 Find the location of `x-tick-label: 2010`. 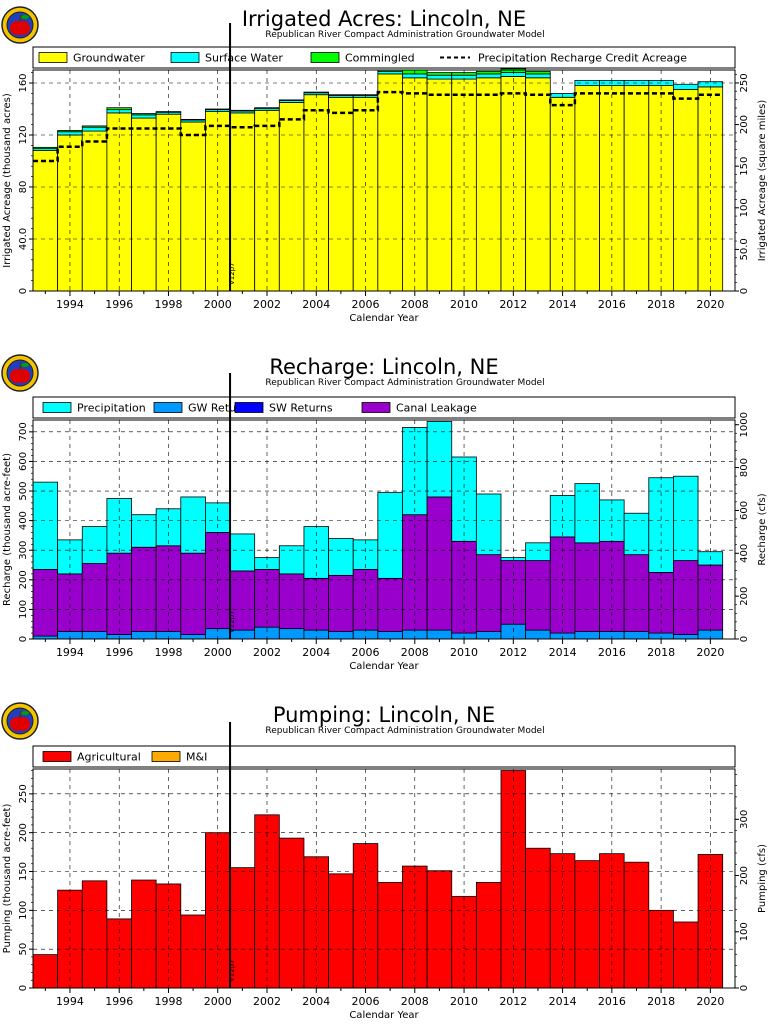

x-tick-label: 2010 is located at coordinates (464, 1001).